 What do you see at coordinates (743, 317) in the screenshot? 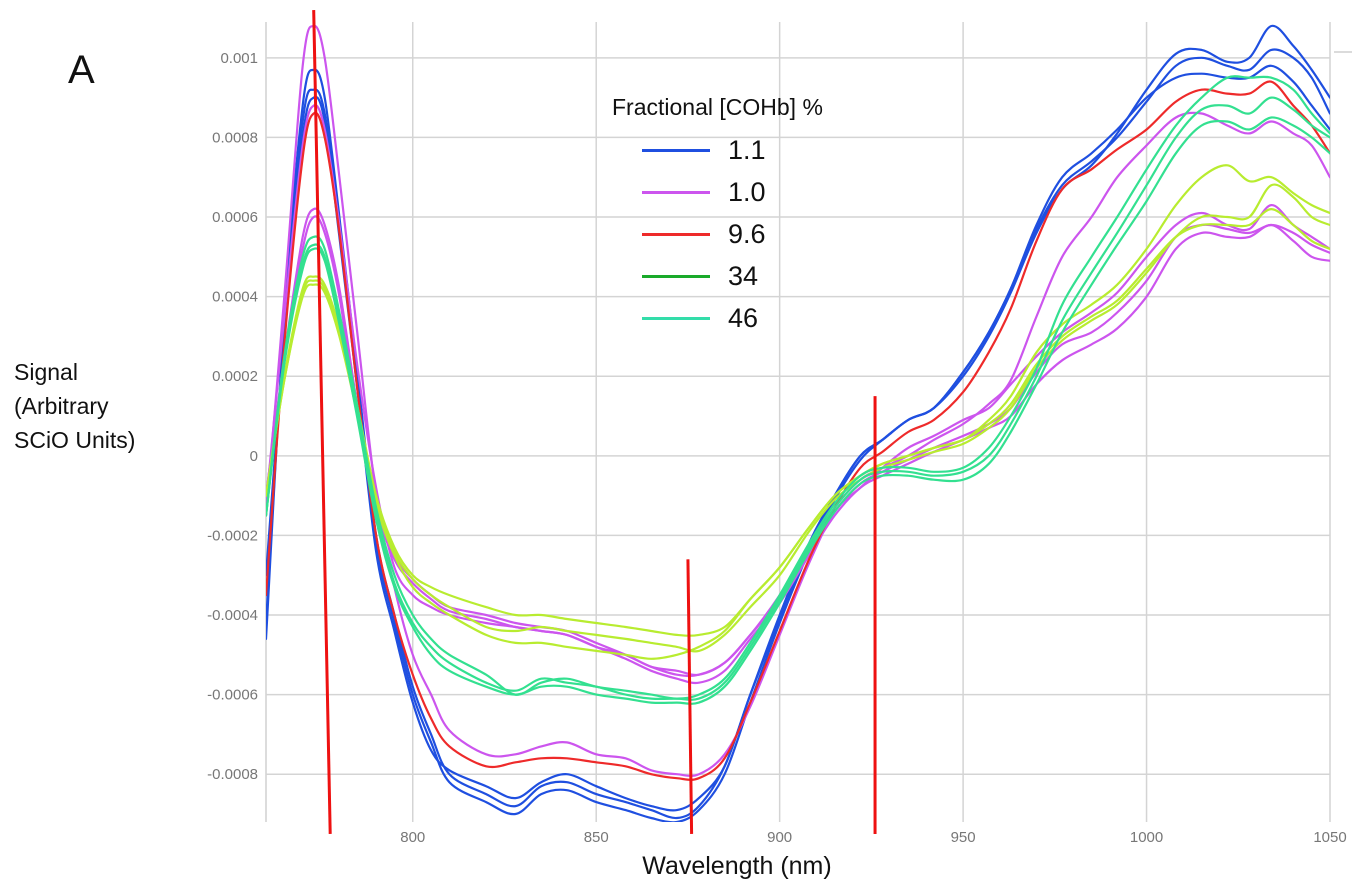
I see `legend-label: 46` at bounding box center [743, 317].